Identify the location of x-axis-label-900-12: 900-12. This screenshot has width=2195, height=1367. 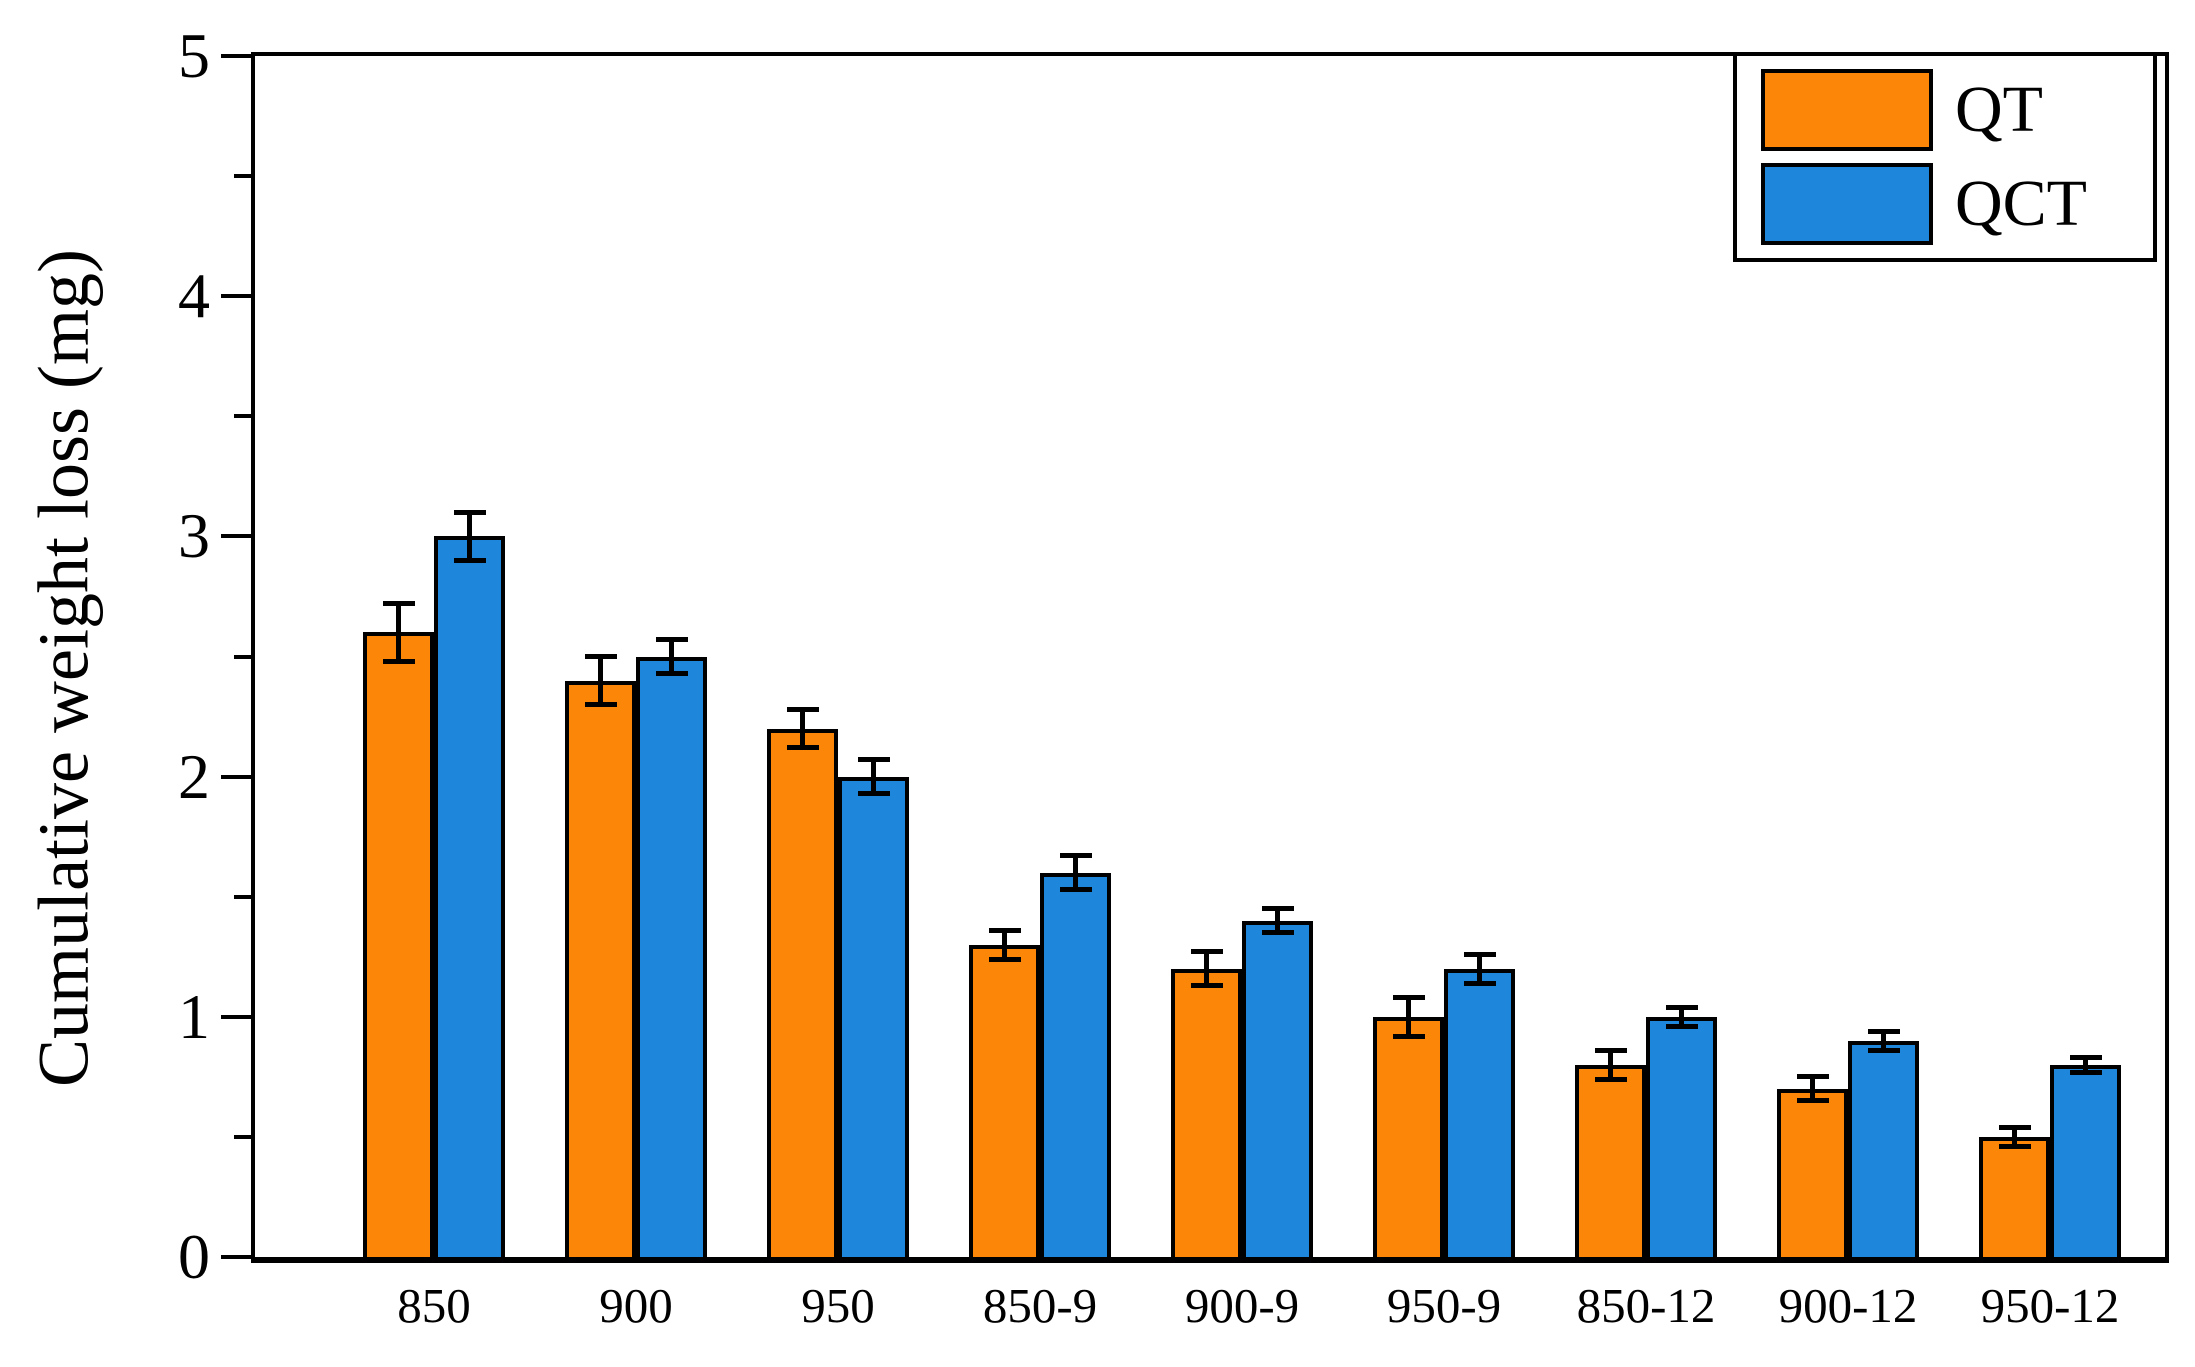
(1848, 1305).